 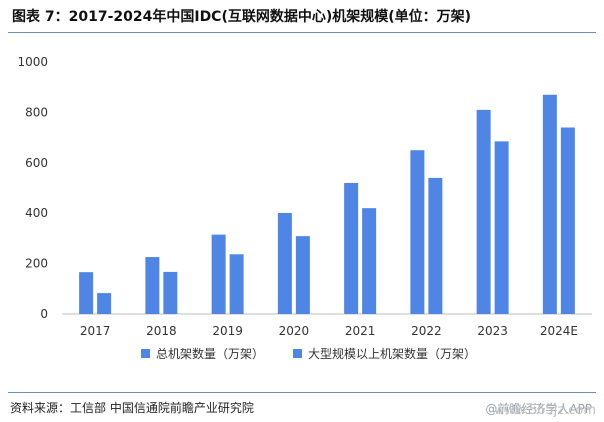 What do you see at coordinates (426, 331) in the screenshot?
I see `x-tick-label: 2022` at bounding box center [426, 331].